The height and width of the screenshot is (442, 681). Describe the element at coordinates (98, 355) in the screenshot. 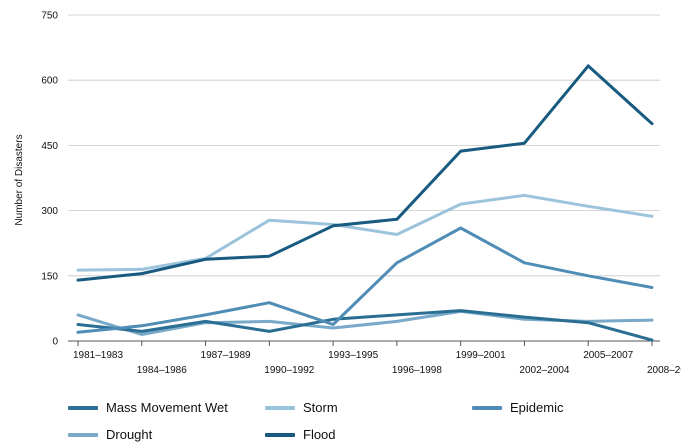

I see `x-tick-label: 1981–1983` at that location.